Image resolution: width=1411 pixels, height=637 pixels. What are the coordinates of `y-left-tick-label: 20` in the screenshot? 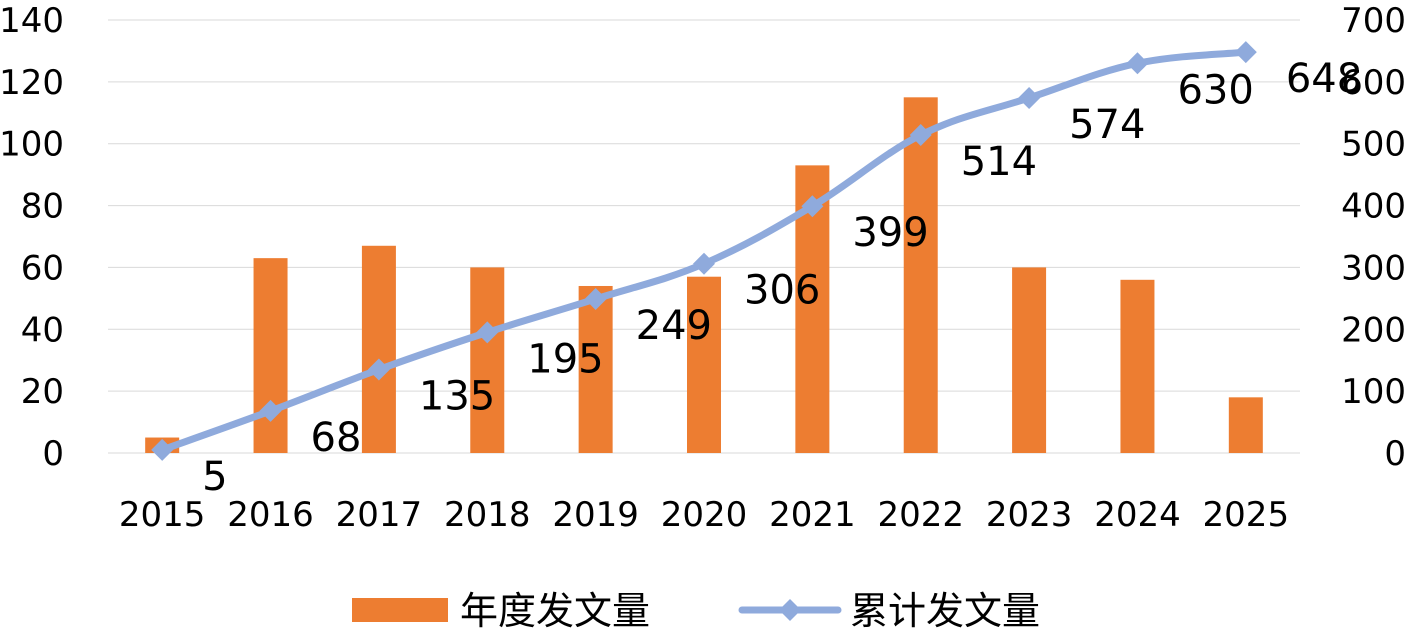 It's located at (42, 392).